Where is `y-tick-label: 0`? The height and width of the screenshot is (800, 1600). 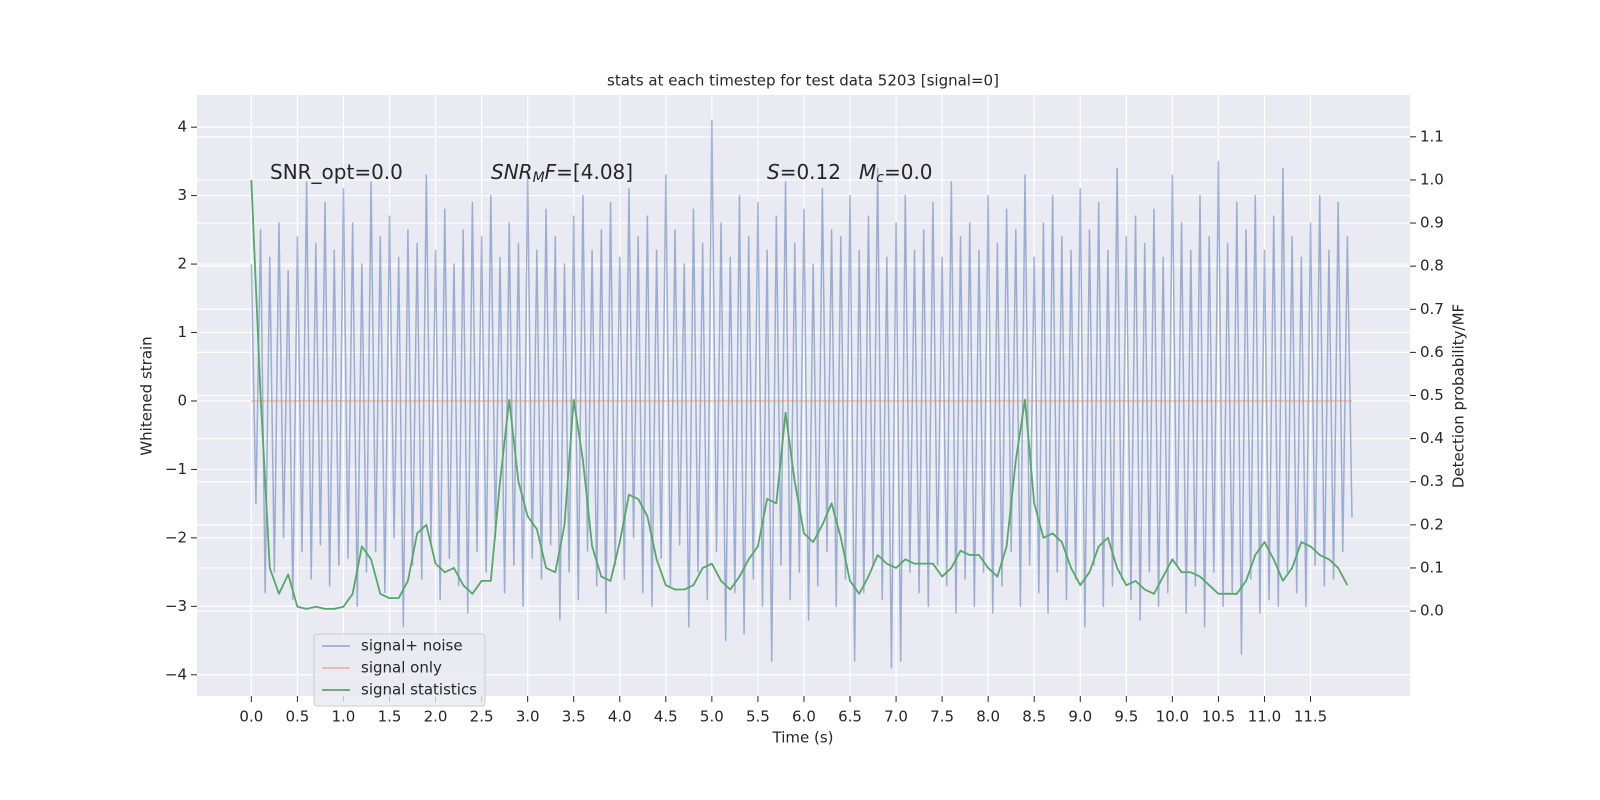 y-tick-label: 0 is located at coordinates (182, 400).